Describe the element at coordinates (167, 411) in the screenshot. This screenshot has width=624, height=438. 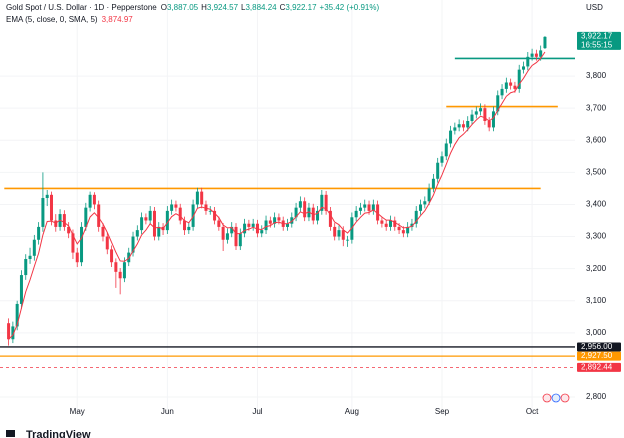
I see `x-tick-label: Jun` at that location.